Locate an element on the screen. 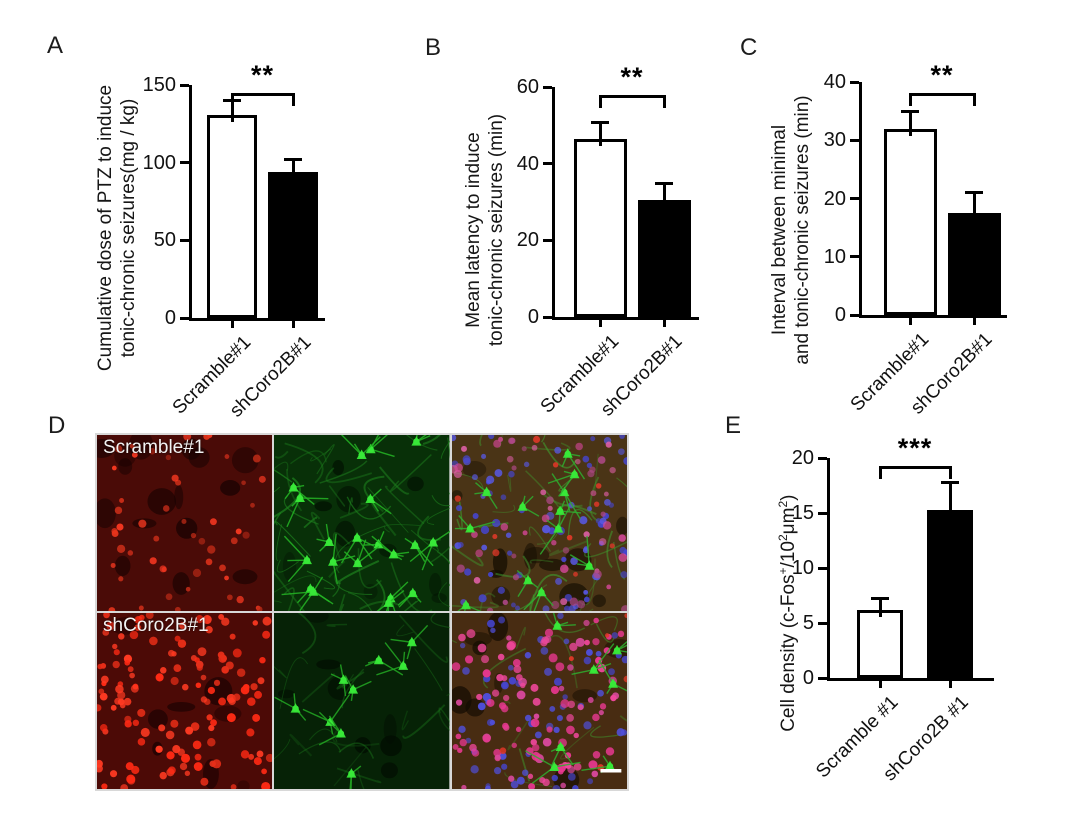 Image resolution: width=1080 pixels, height=814 pixels. scale-bar is located at coordinates (611, 771).